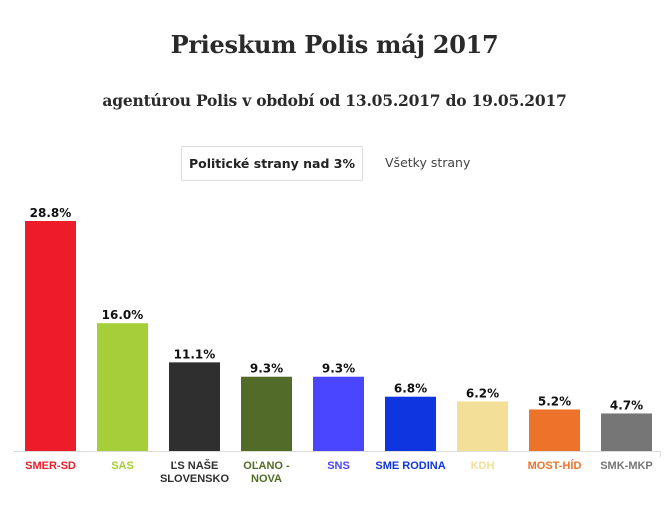 This screenshot has width=669, height=509. What do you see at coordinates (555, 465) in the screenshot?
I see `category-label: MOST-HÍD` at bounding box center [555, 465].